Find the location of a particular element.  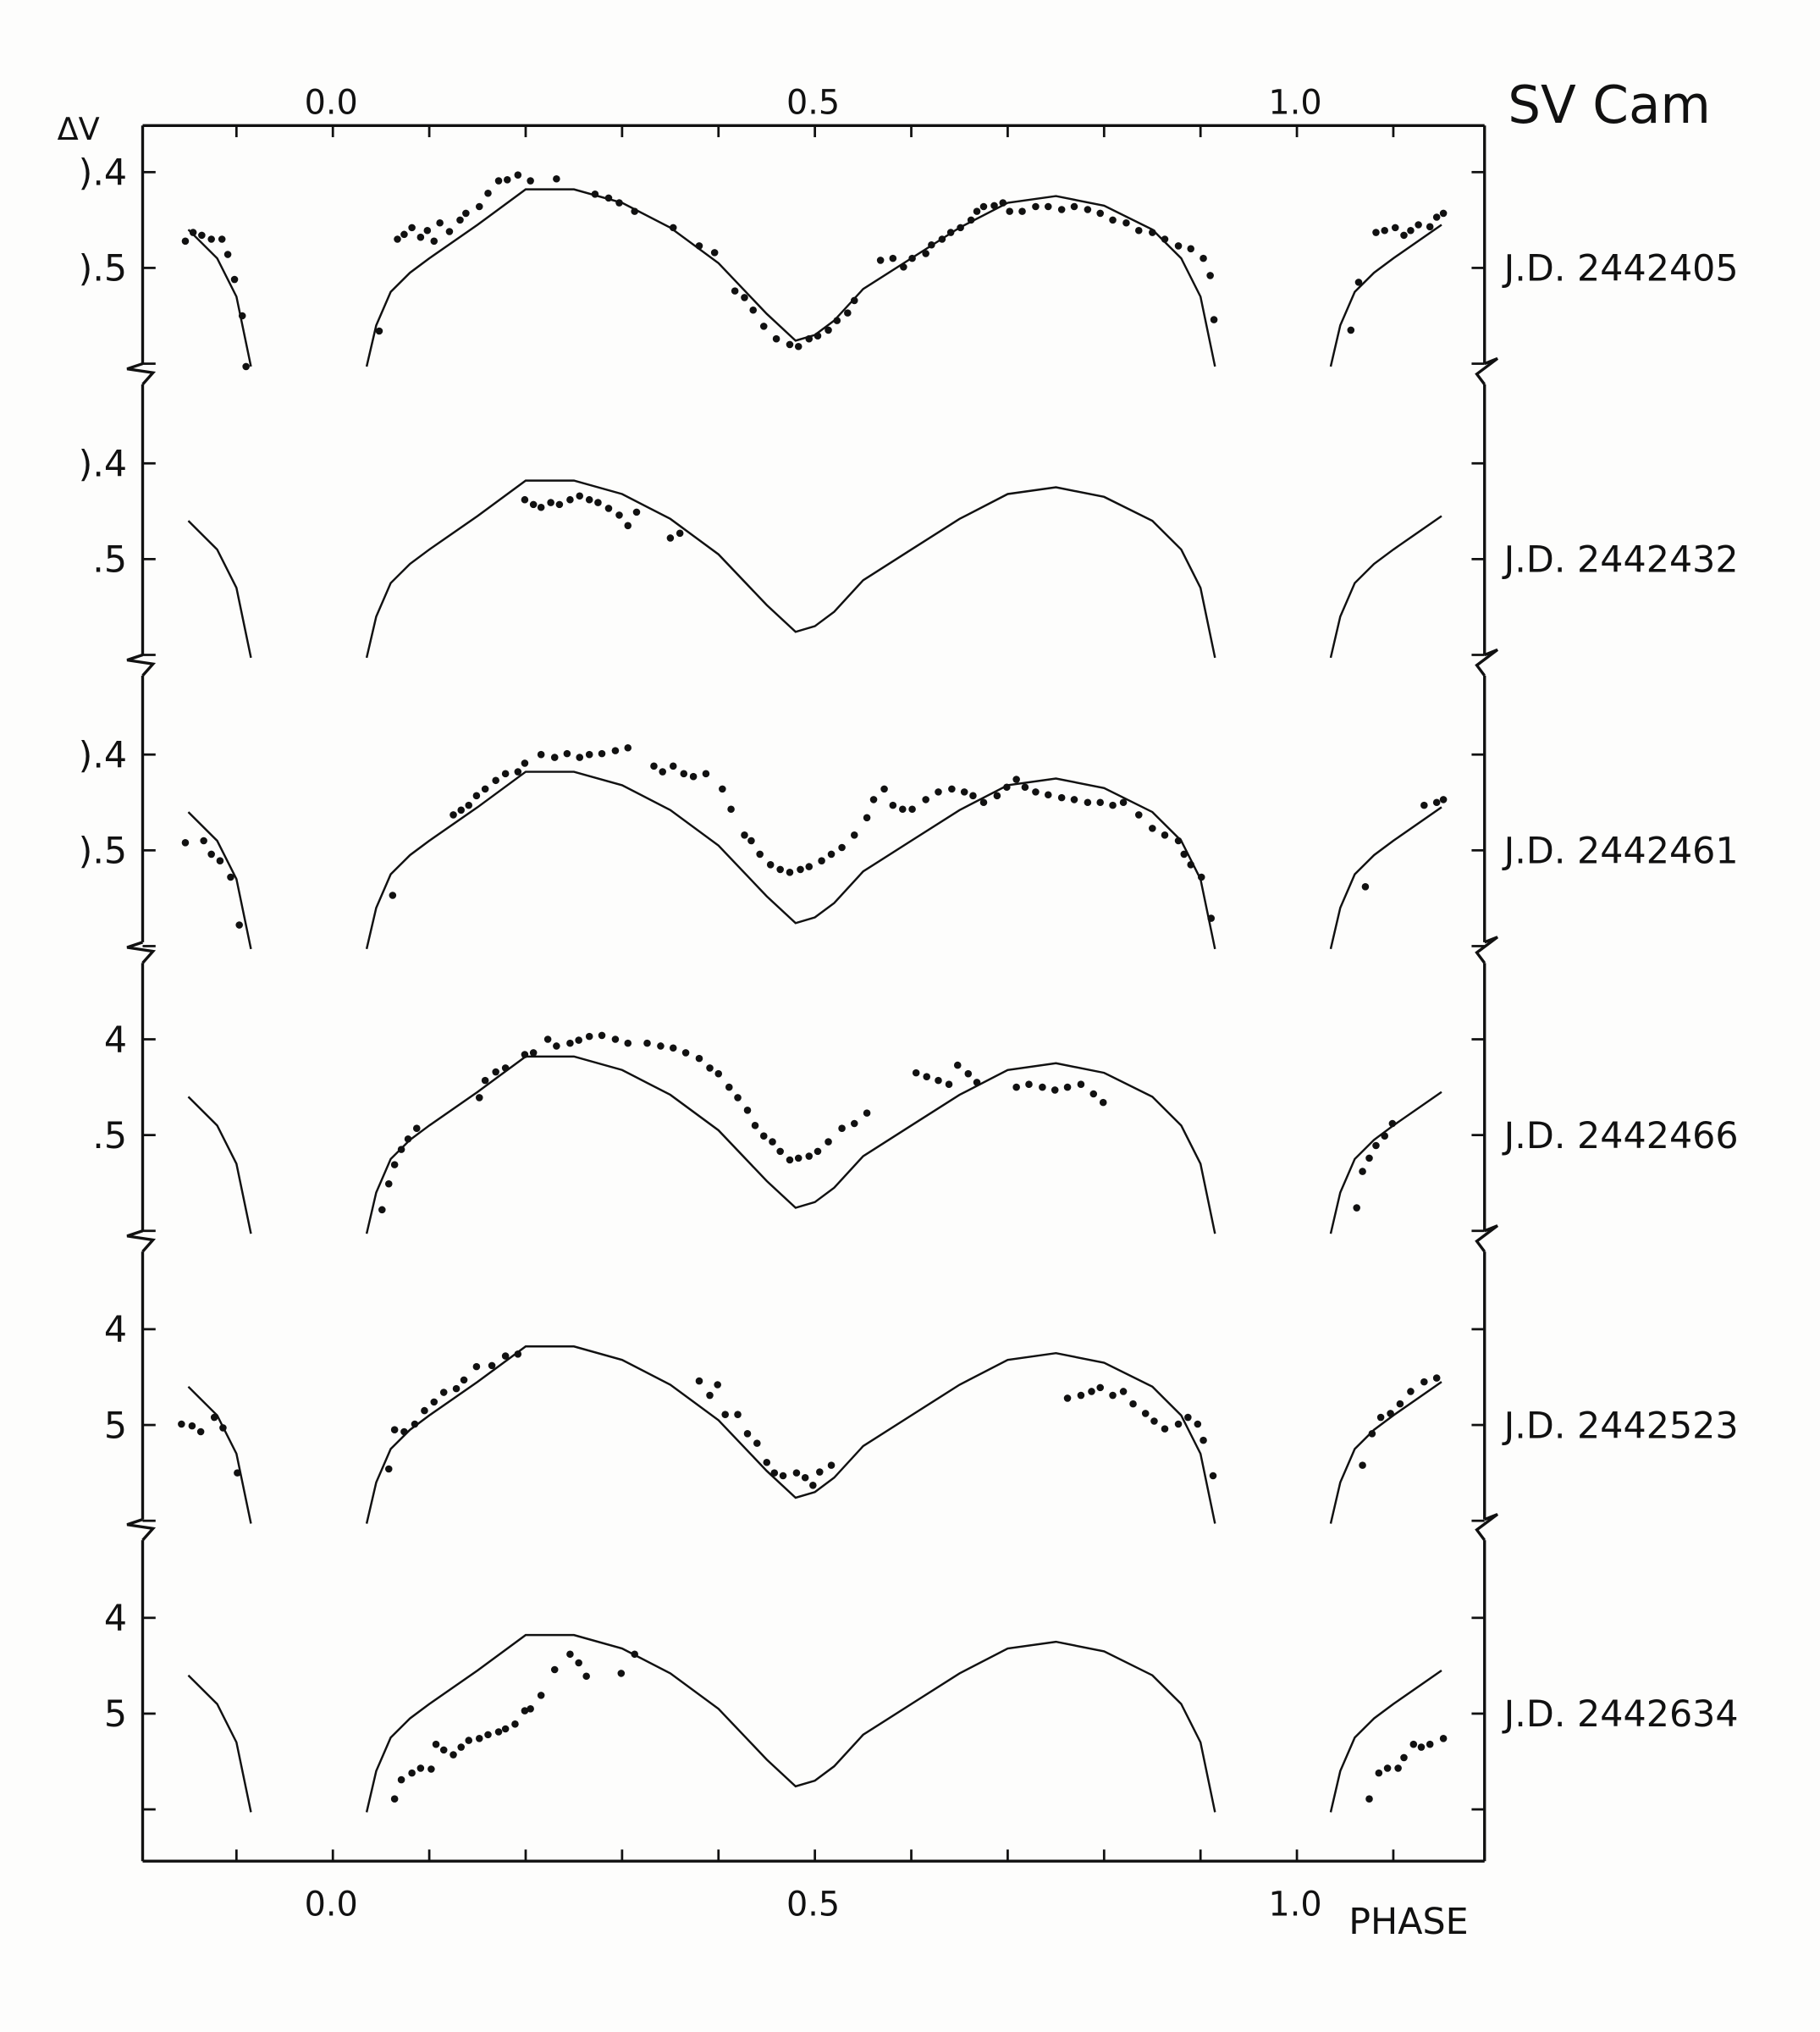

y-axis-label: ΔV is located at coordinates (79, 129).